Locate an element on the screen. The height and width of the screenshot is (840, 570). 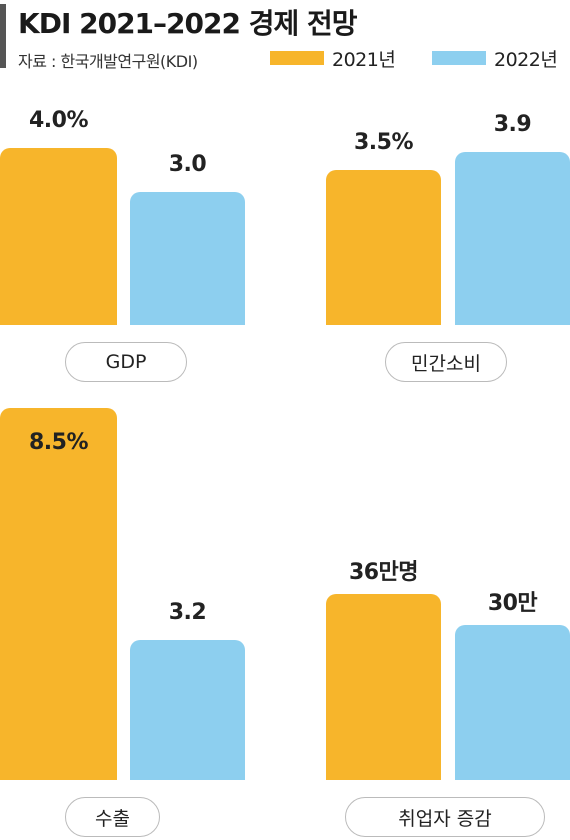
category-label-1: 민간소비 is located at coordinates (446, 362).